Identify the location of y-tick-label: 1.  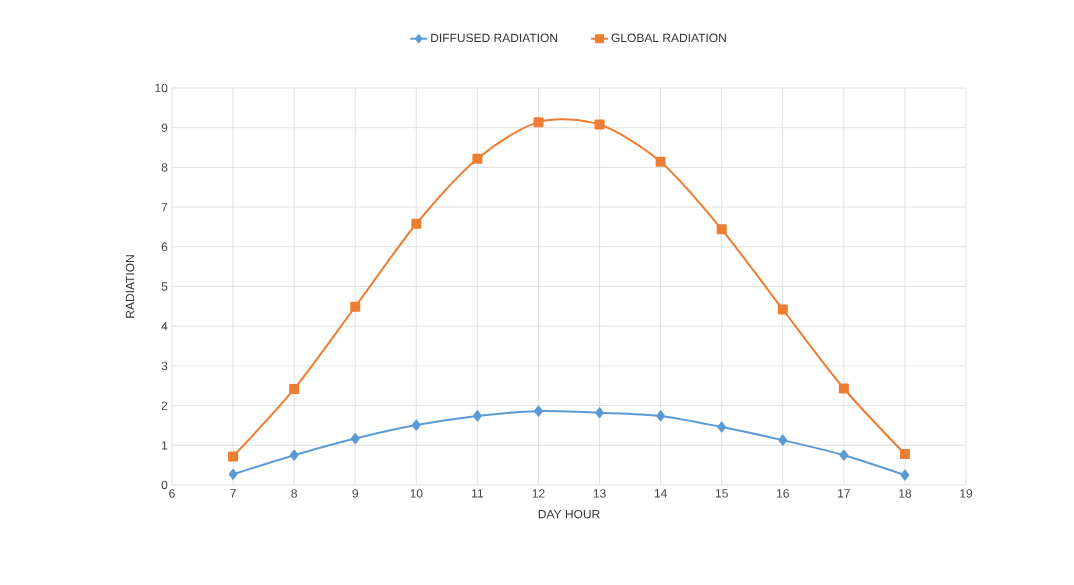
(165, 445).